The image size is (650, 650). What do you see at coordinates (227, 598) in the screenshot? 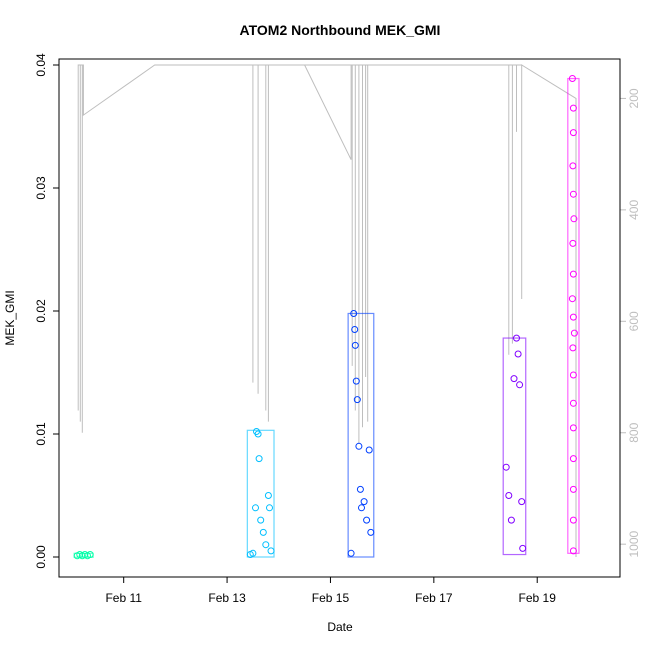
I see `x-tick-label: Feb 13` at bounding box center [227, 598].